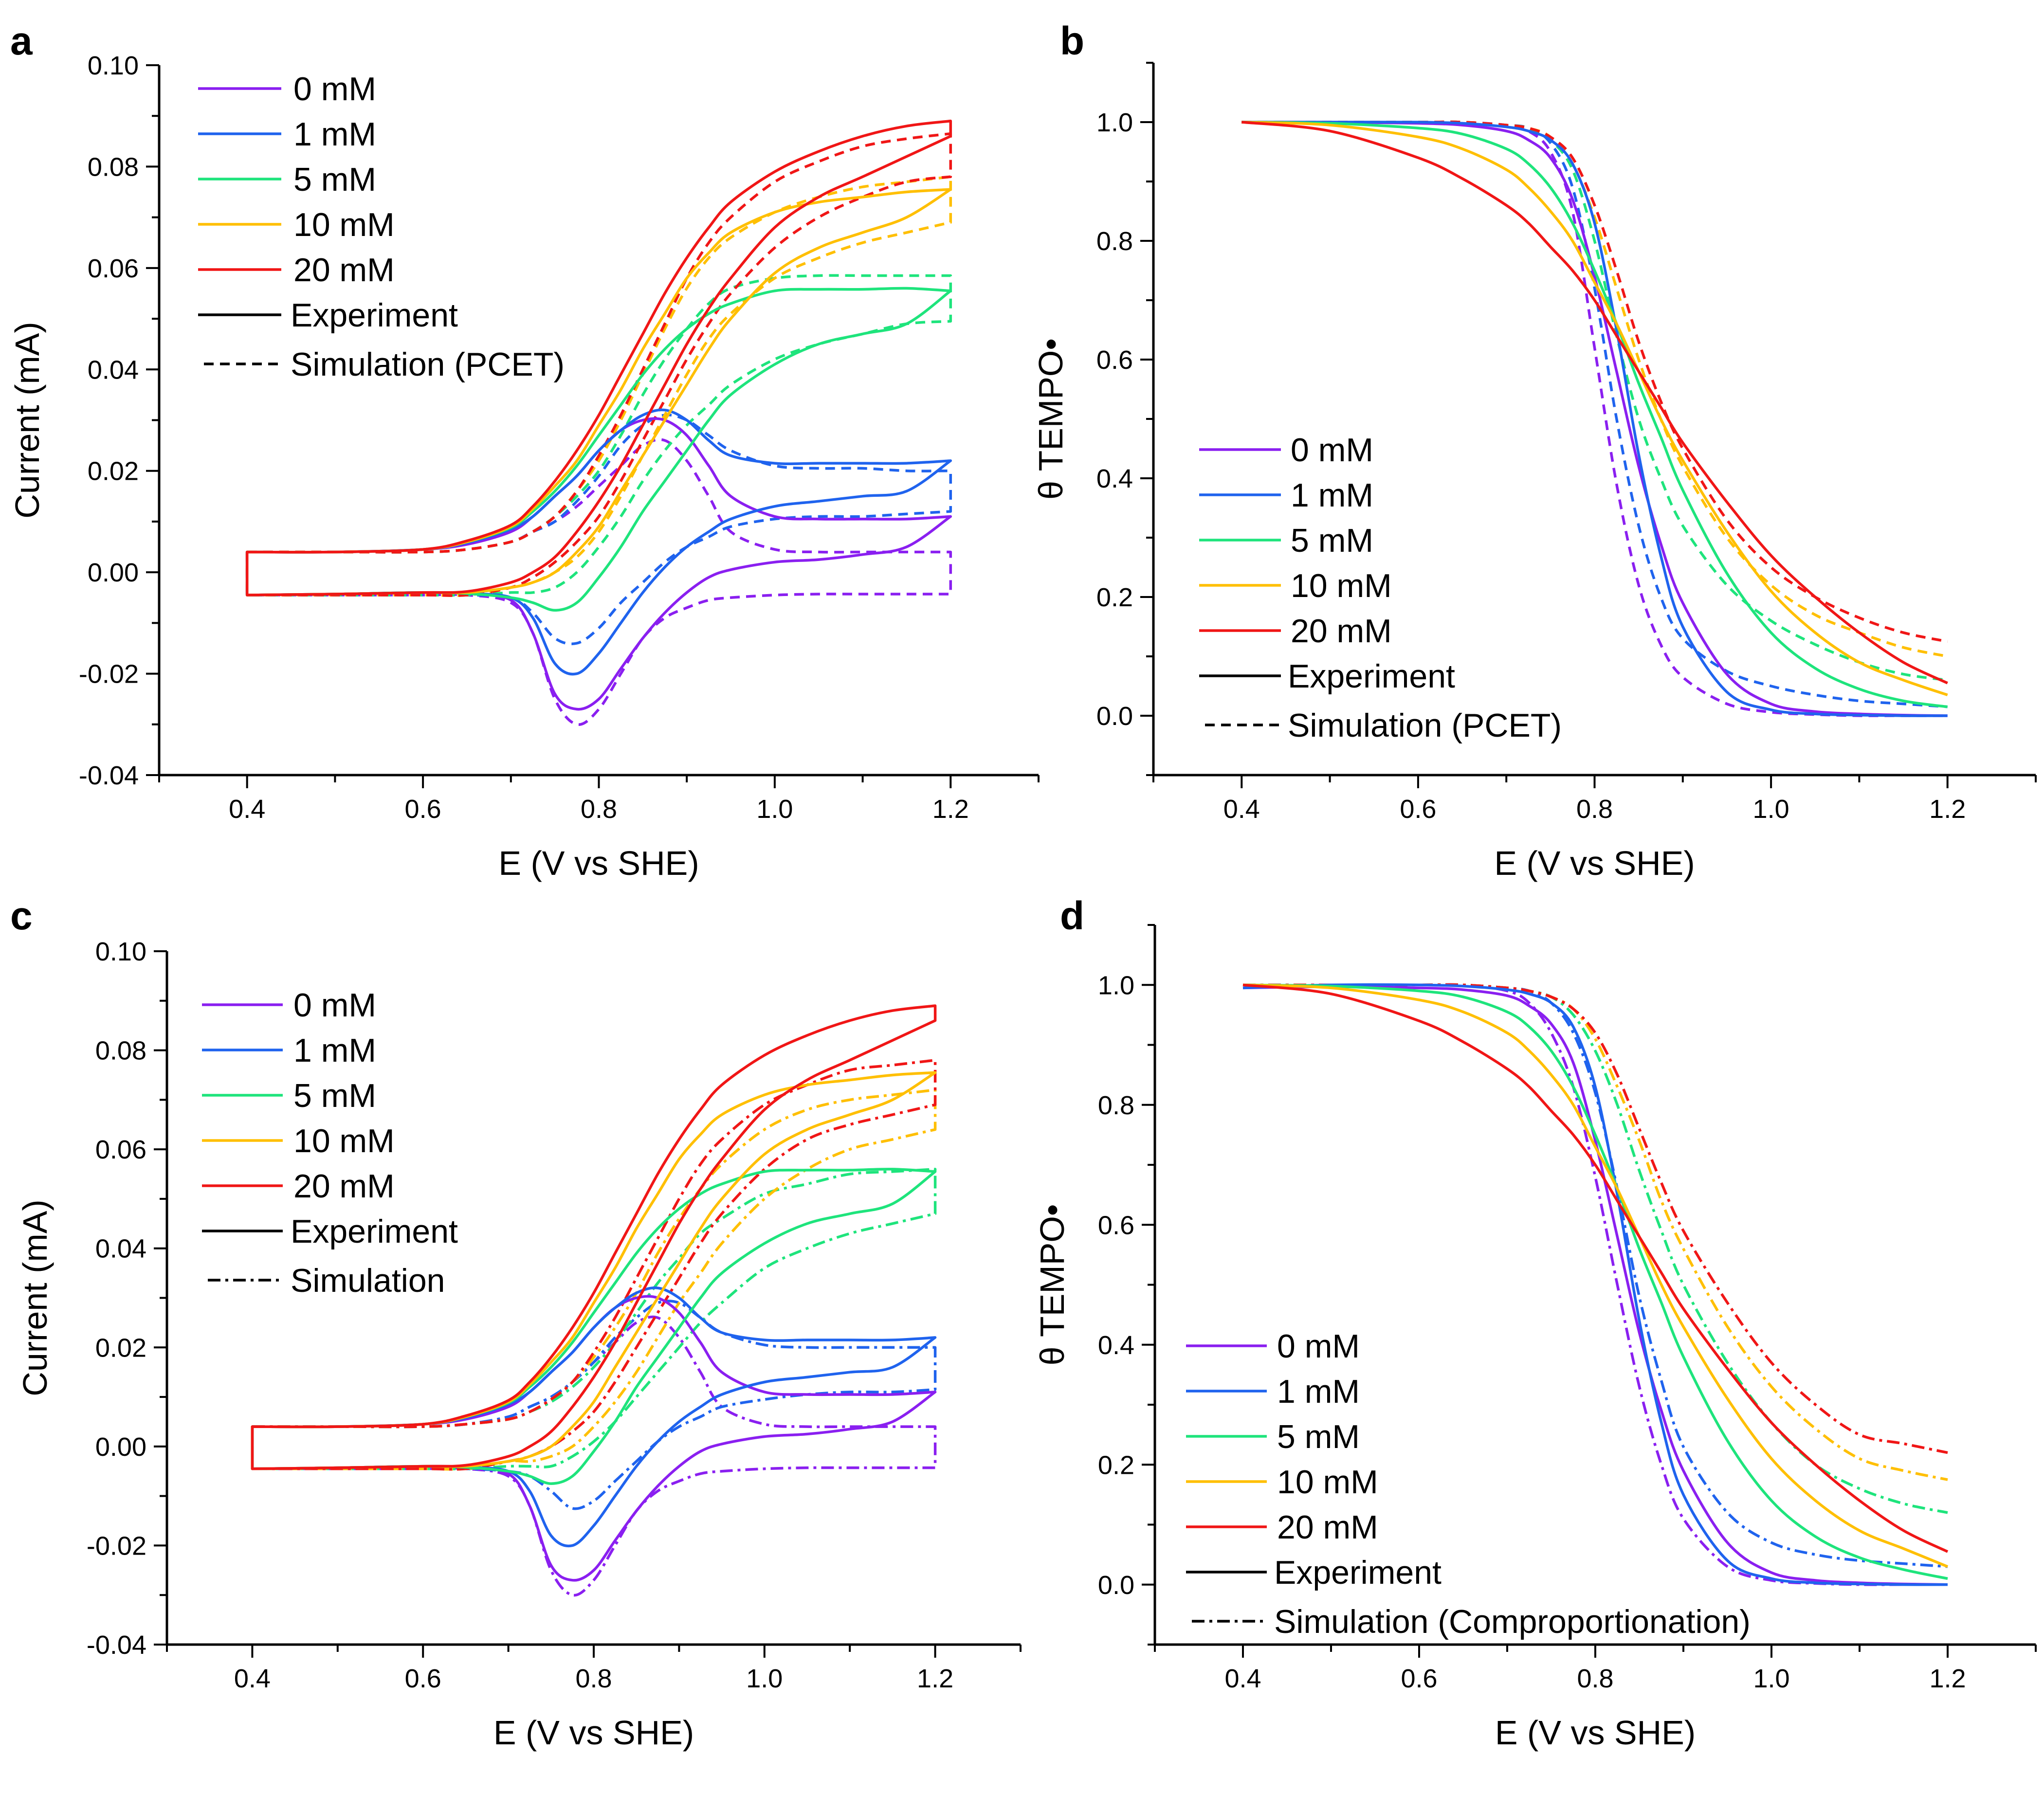 The width and height of the screenshot is (2044, 1810). What do you see at coordinates (1115, 717) in the screenshot?
I see `y-tick-label: 0.0` at bounding box center [1115, 717].